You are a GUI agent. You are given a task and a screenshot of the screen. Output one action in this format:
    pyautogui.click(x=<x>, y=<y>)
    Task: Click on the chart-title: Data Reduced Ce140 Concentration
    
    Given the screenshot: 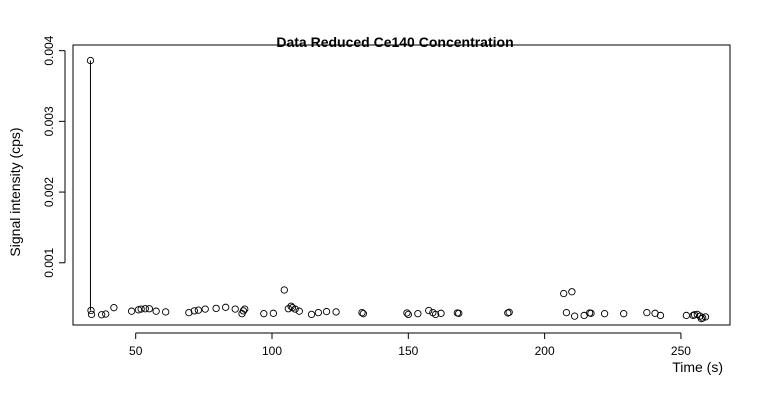 What is the action you would take?
    pyautogui.click(x=394, y=42)
    